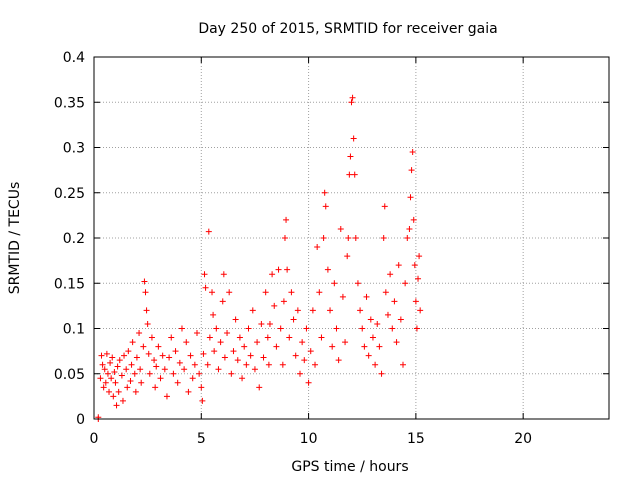 The image size is (640, 480). What do you see at coordinates (416, 439) in the screenshot?
I see `x-tick-label: 15` at bounding box center [416, 439].